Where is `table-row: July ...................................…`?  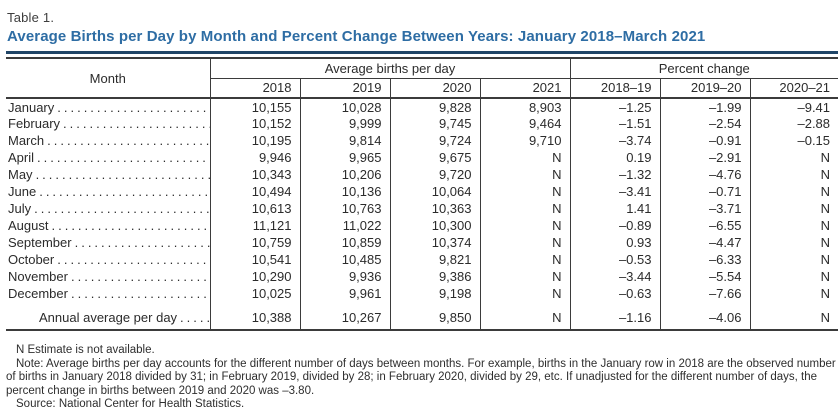 table-row: July ...................................… is located at coordinates (422, 208).